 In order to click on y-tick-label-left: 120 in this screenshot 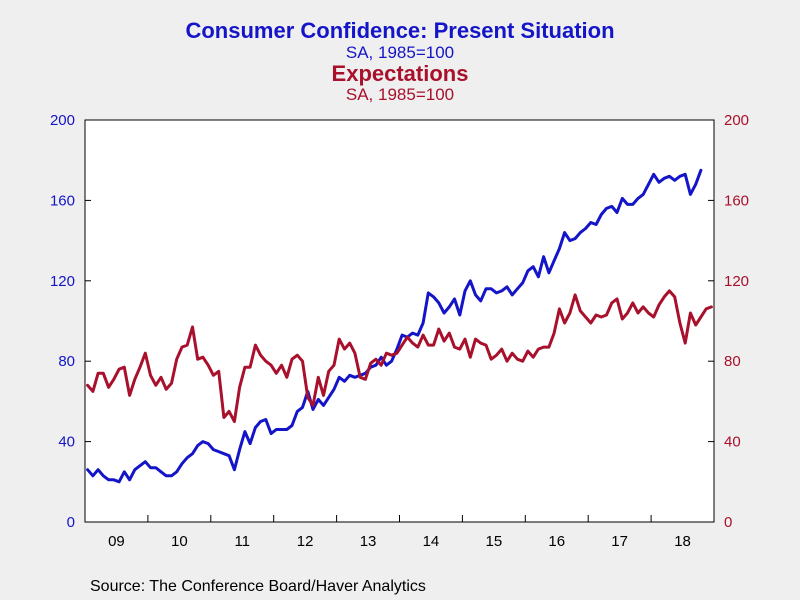, I will do `click(62, 281)`.